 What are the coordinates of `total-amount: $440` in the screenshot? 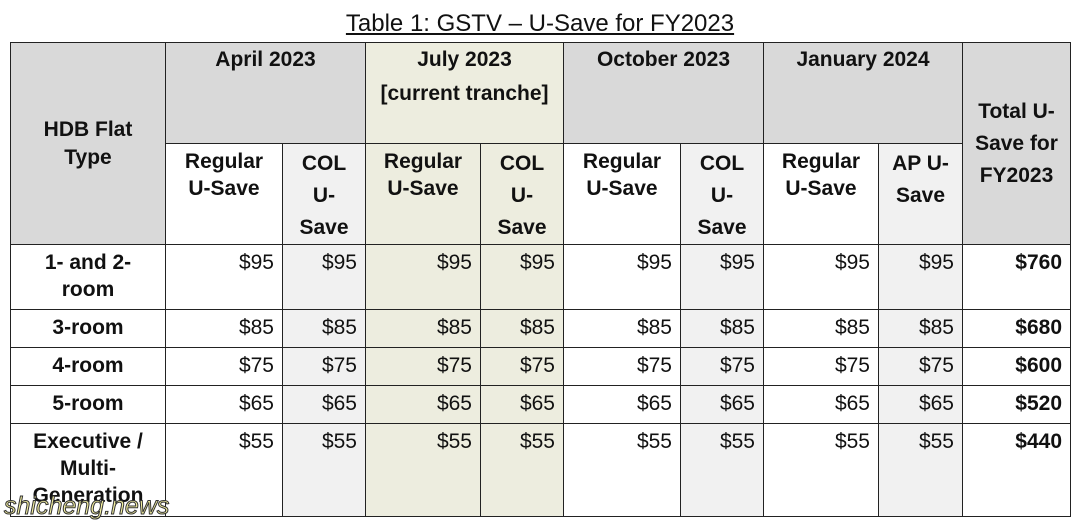 It's located at (1016, 470).